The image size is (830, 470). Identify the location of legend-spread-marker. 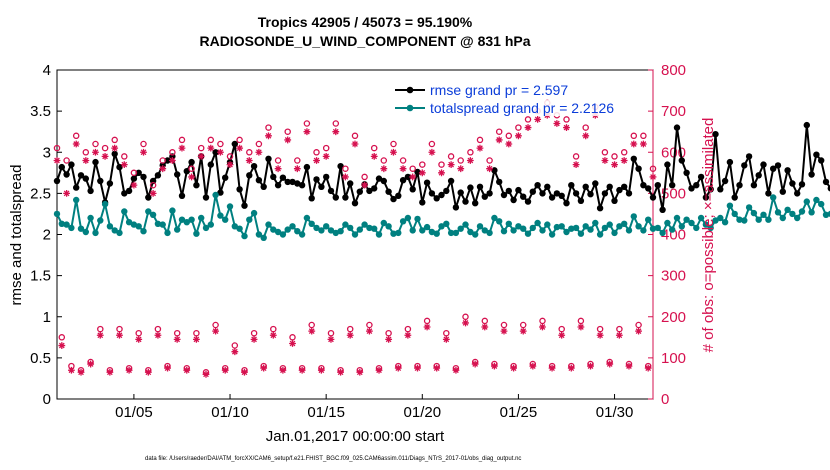
(410, 108).